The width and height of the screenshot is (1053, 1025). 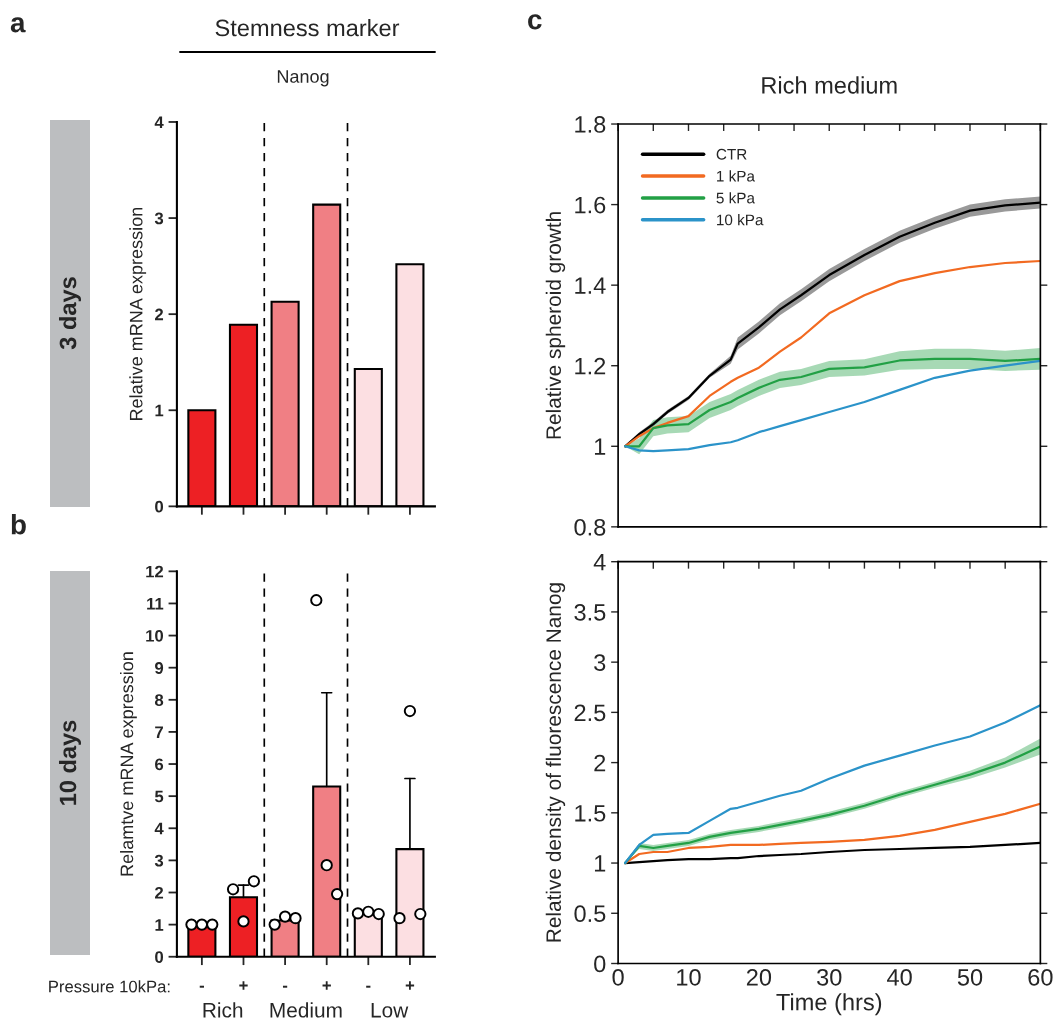 What do you see at coordinates (128, 764) in the screenshot?
I see `y-axis-title: Relamtve mRNA expression` at bounding box center [128, 764].